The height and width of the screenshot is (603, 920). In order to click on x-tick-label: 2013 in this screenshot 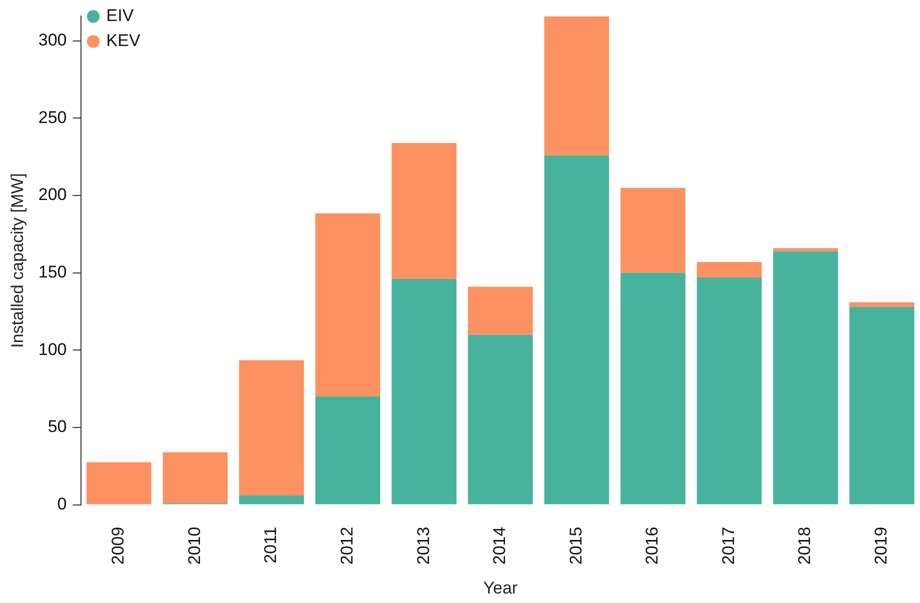, I will do `click(423, 545)`.